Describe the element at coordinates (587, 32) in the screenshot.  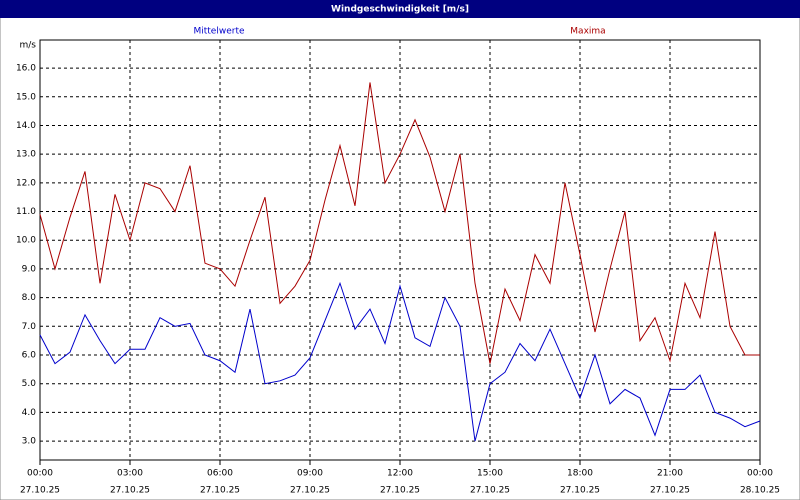
I see `legend-label: Maxima` at that location.